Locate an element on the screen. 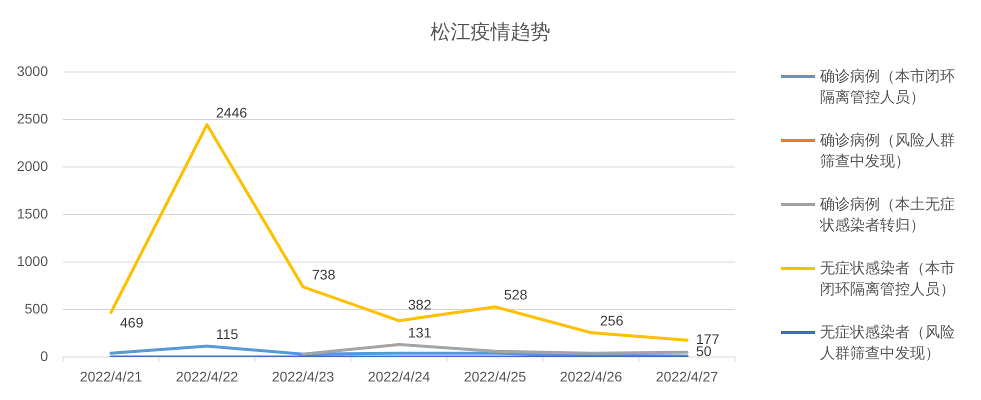 This screenshot has height=400, width=981. data-label: 528 is located at coordinates (516, 294).